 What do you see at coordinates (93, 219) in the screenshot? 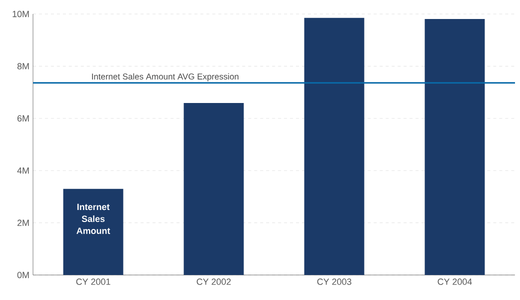
I see `series-label: Internet Sales Amount` at bounding box center [93, 219].